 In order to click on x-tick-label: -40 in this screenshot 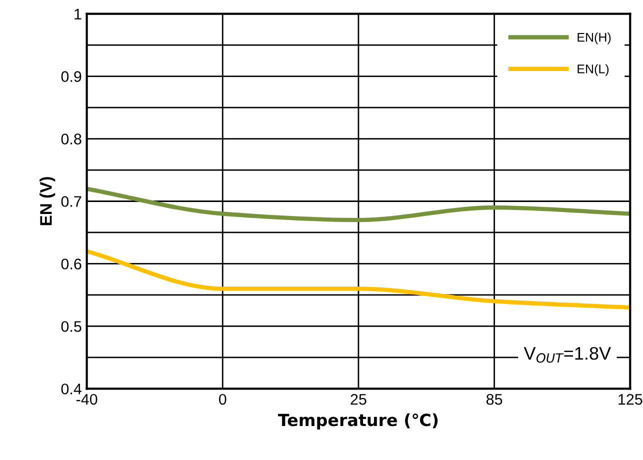, I will do `click(87, 399)`.